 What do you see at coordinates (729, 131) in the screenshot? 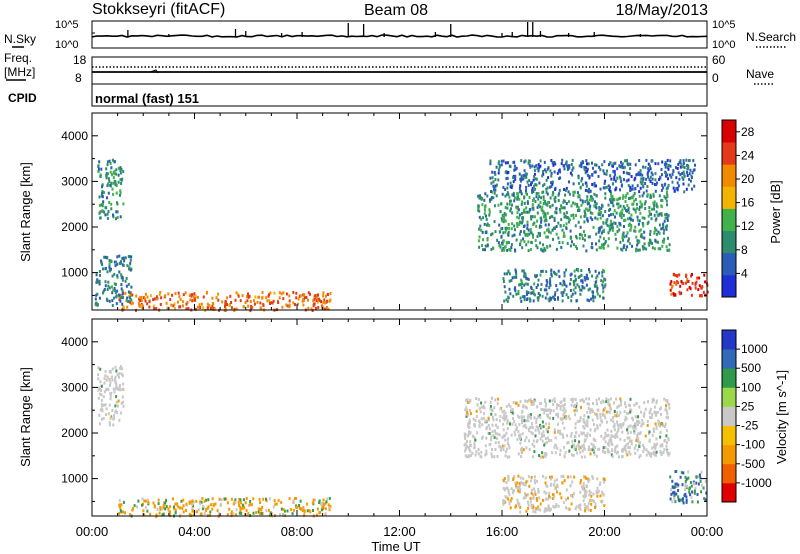
I see `power-colorbar-cell` at bounding box center [729, 131].